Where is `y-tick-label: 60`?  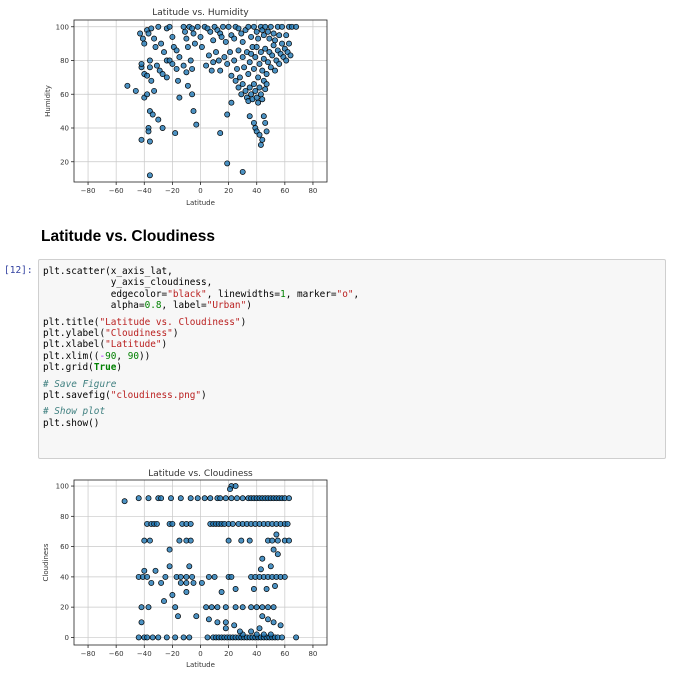 y-tick-label: 60 is located at coordinates (64, 547).